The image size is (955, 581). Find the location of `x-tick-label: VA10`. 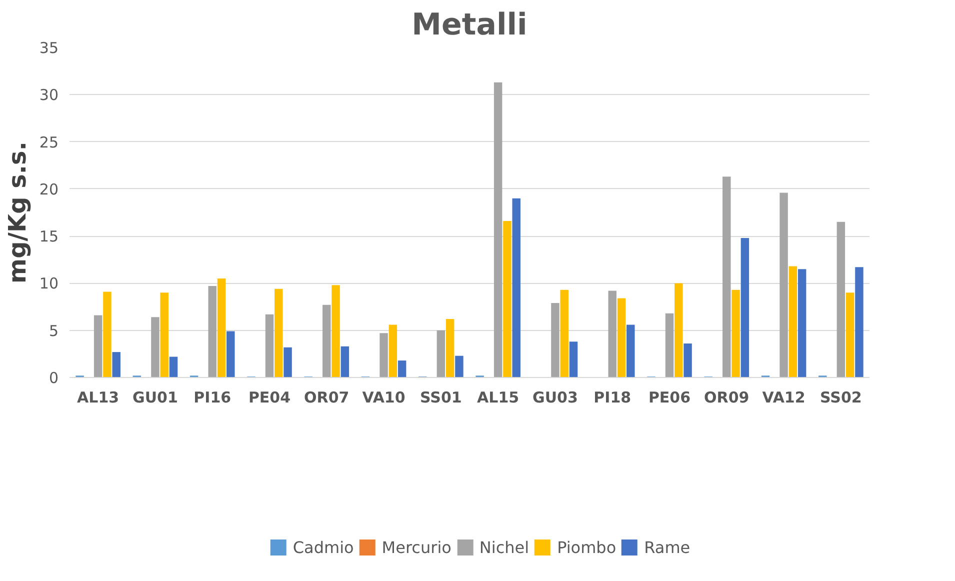

x-tick-label: VA10 is located at coordinates (384, 397).